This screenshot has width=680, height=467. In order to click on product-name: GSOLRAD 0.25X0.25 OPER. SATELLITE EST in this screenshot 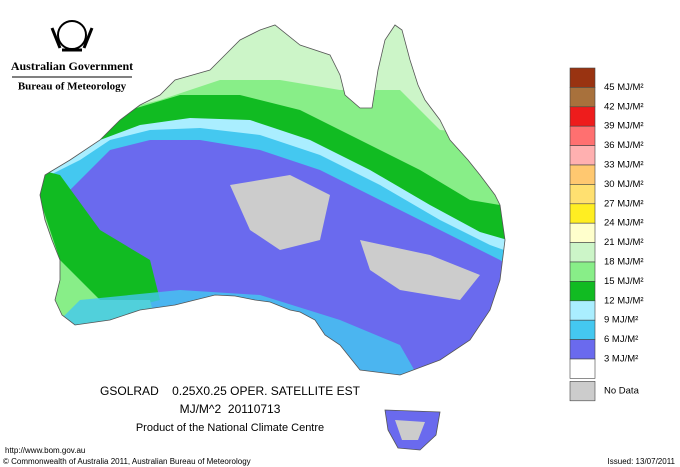, I will do `click(230, 391)`.